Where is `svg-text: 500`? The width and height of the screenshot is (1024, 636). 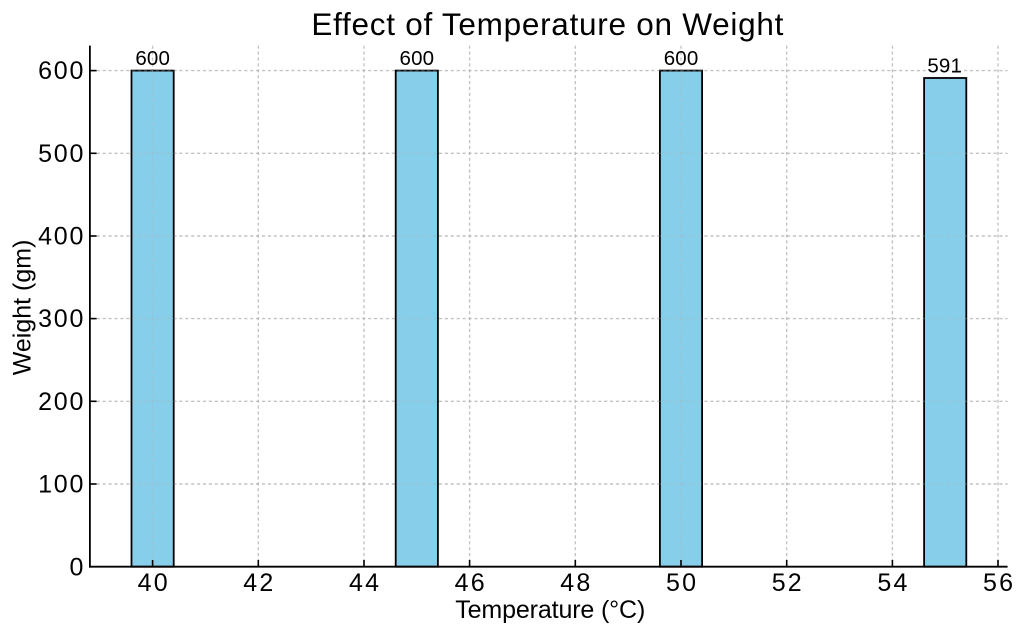 svg-text: 500 is located at coordinates (60, 154).